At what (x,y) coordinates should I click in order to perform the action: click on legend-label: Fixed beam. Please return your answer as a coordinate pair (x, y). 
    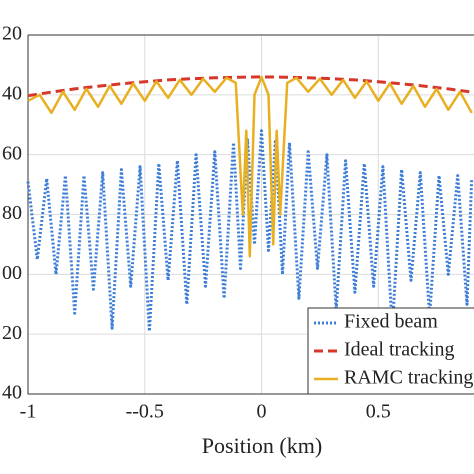
    Looking at the image, I should click on (391, 322).